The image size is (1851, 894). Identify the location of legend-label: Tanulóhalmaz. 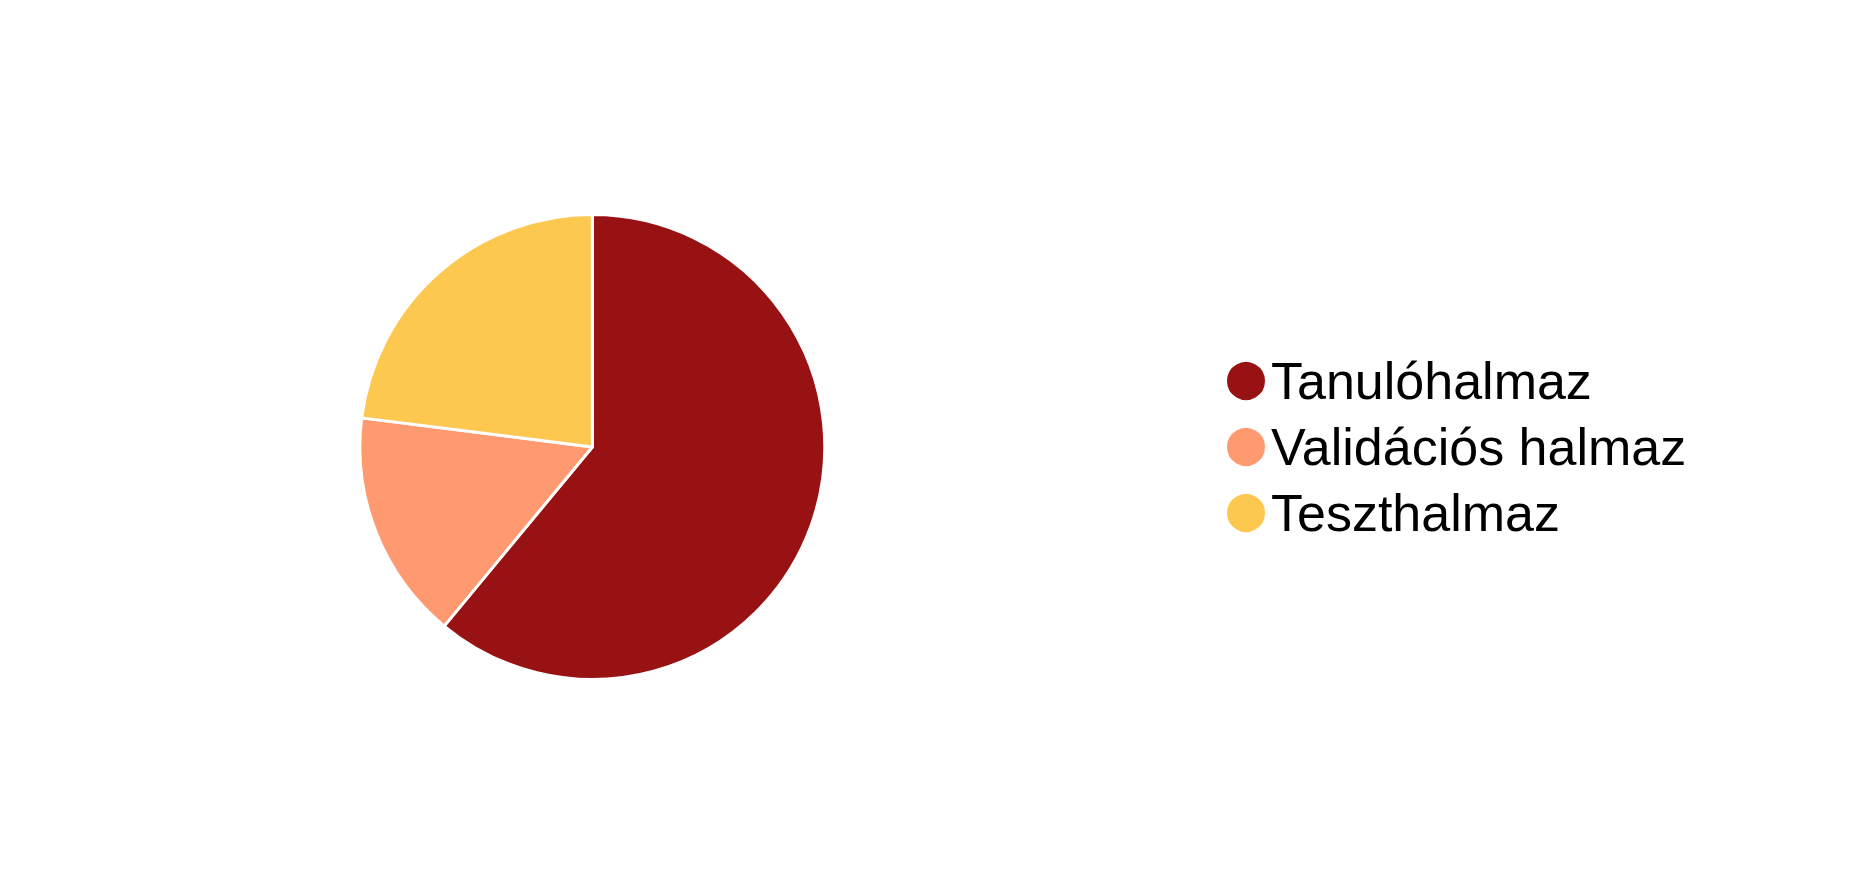
(1431, 381).